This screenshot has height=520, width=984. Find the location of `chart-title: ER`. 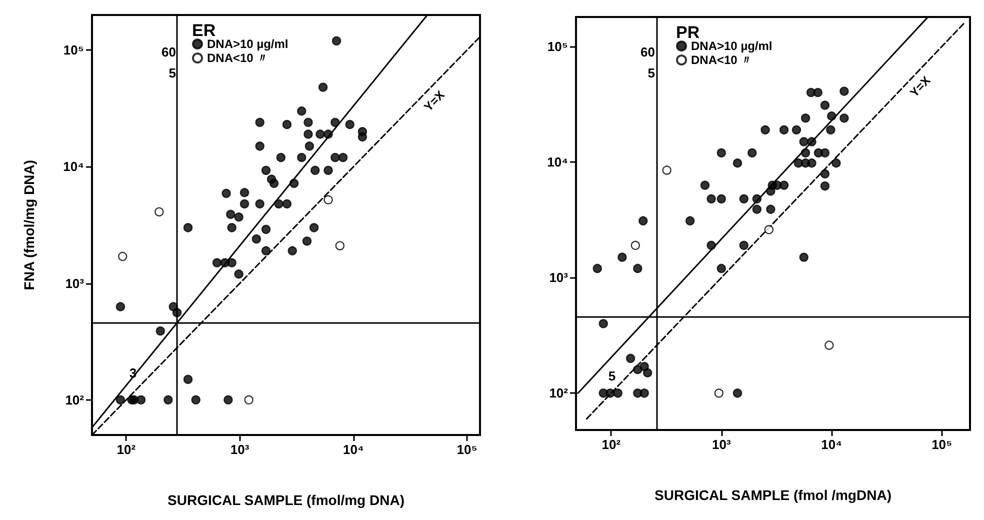

chart-title: ER is located at coordinates (204, 30).